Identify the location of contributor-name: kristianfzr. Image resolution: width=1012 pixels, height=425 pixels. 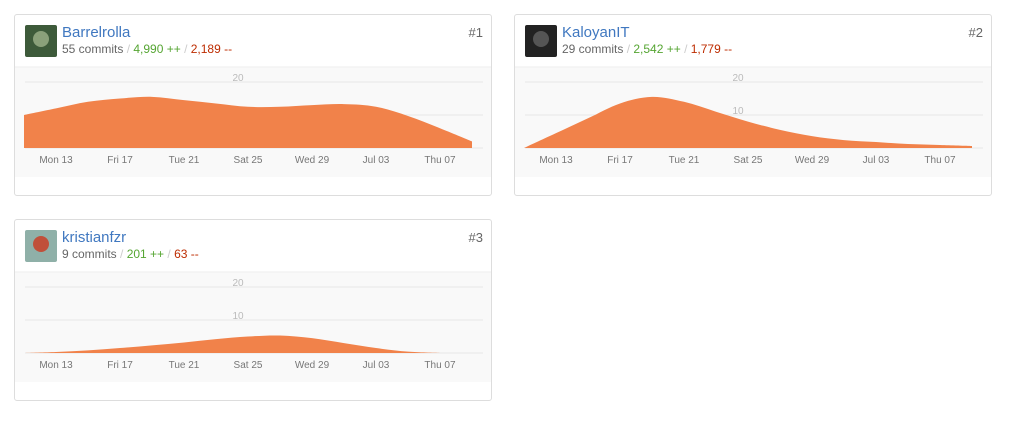
(94, 237).